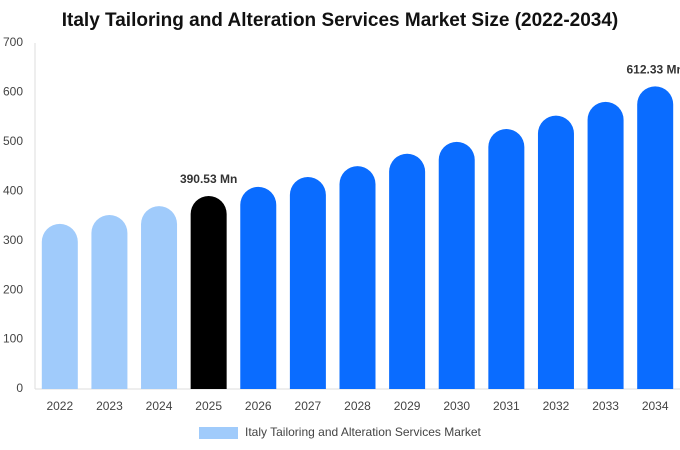 The image size is (680, 450). What do you see at coordinates (308, 406) in the screenshot?
I see `x-tick-label: 2027` at bounding box center [308, 406].